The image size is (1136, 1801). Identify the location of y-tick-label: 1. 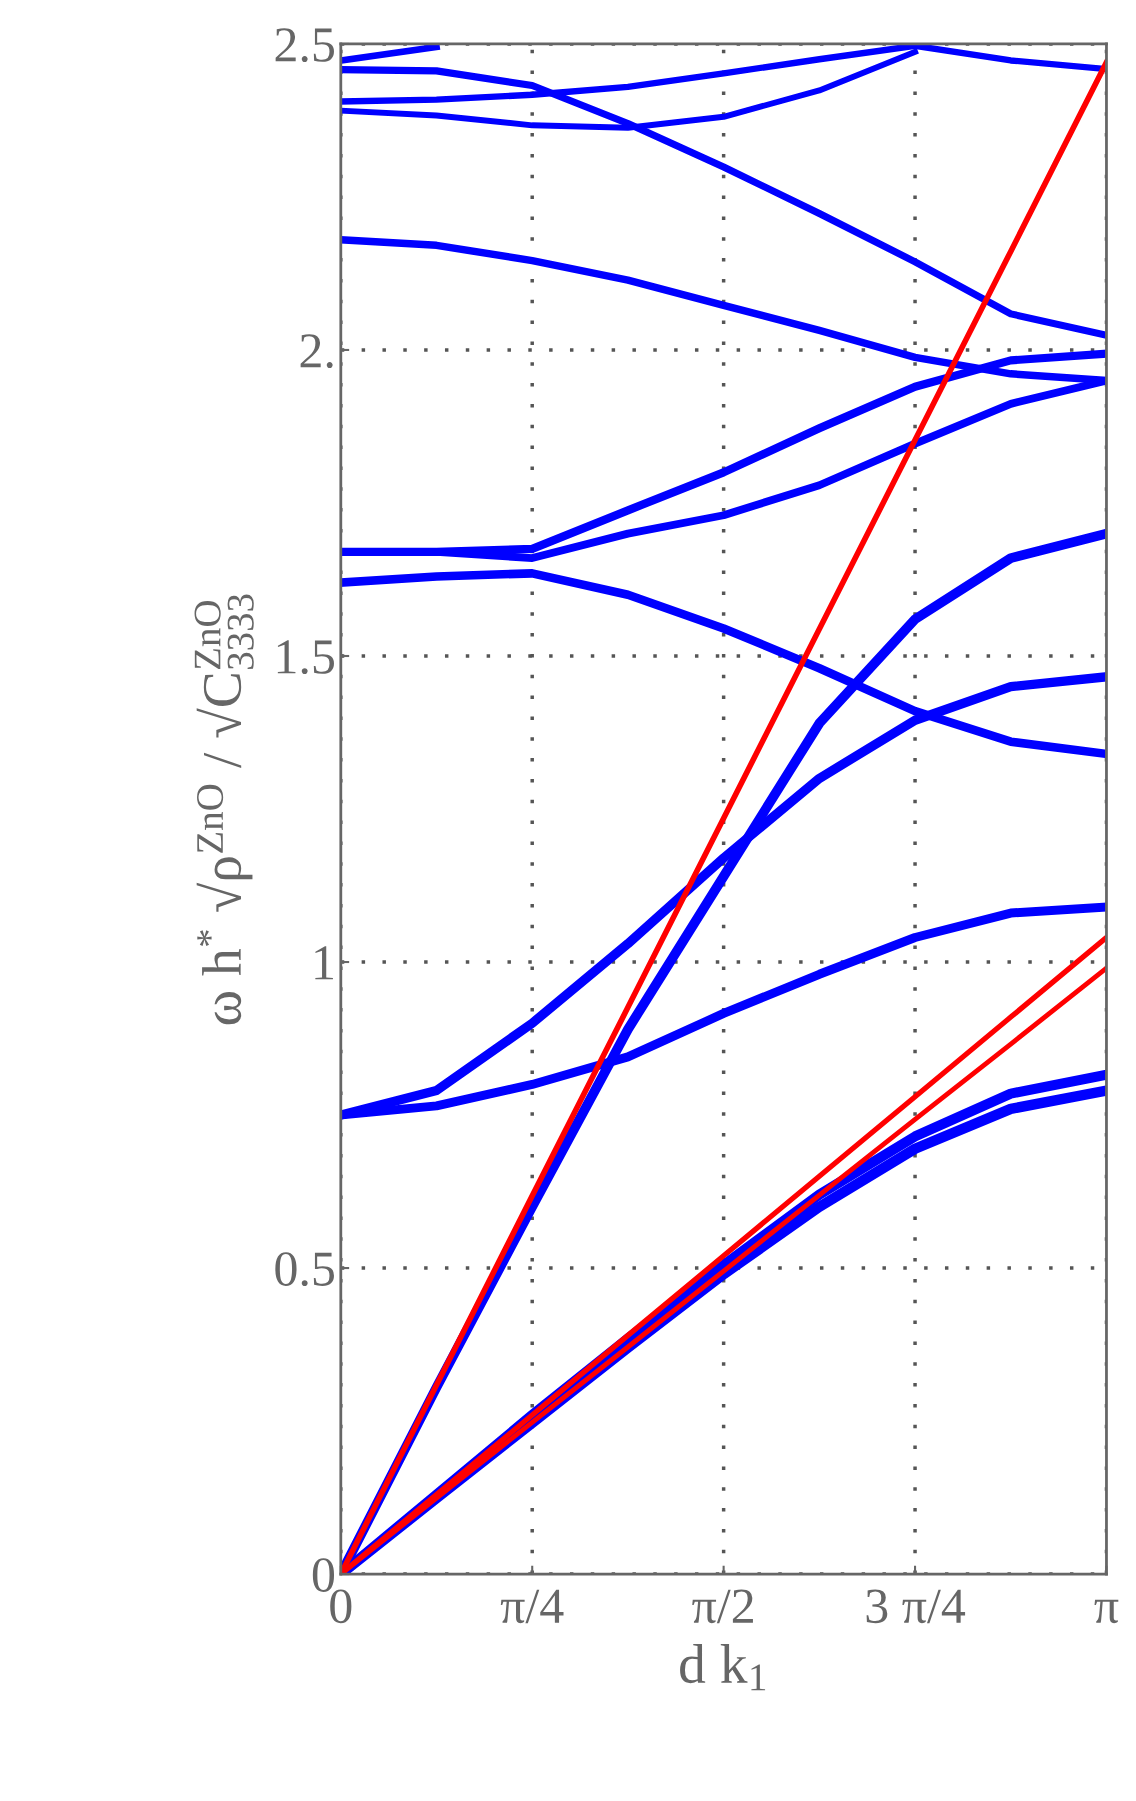
(324, 963).